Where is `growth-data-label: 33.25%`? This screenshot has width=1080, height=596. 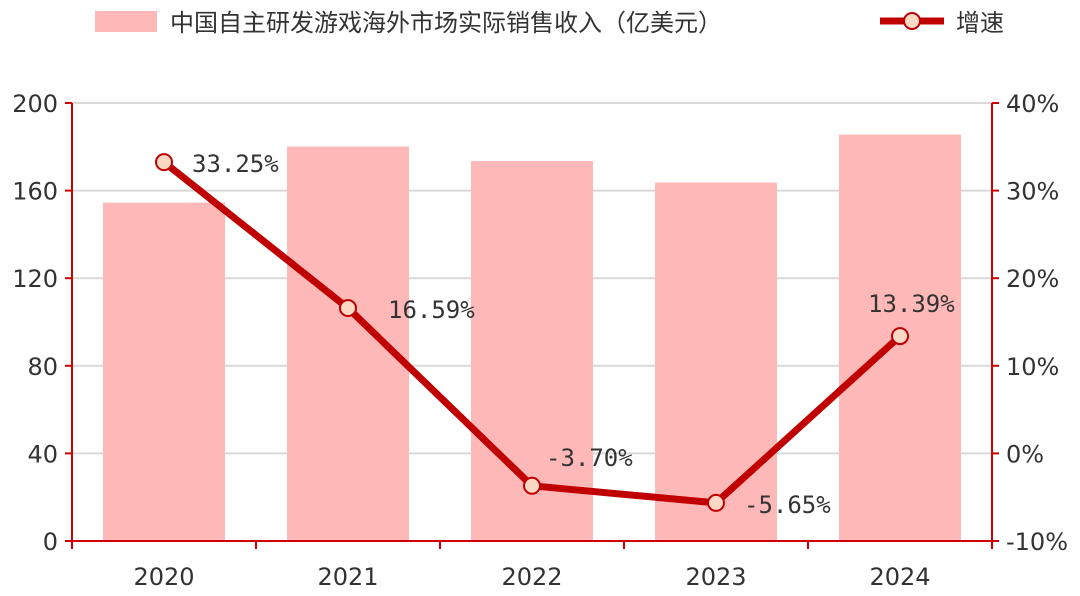
growth-data-label: 33.25% is located at coordinates (235, 164).